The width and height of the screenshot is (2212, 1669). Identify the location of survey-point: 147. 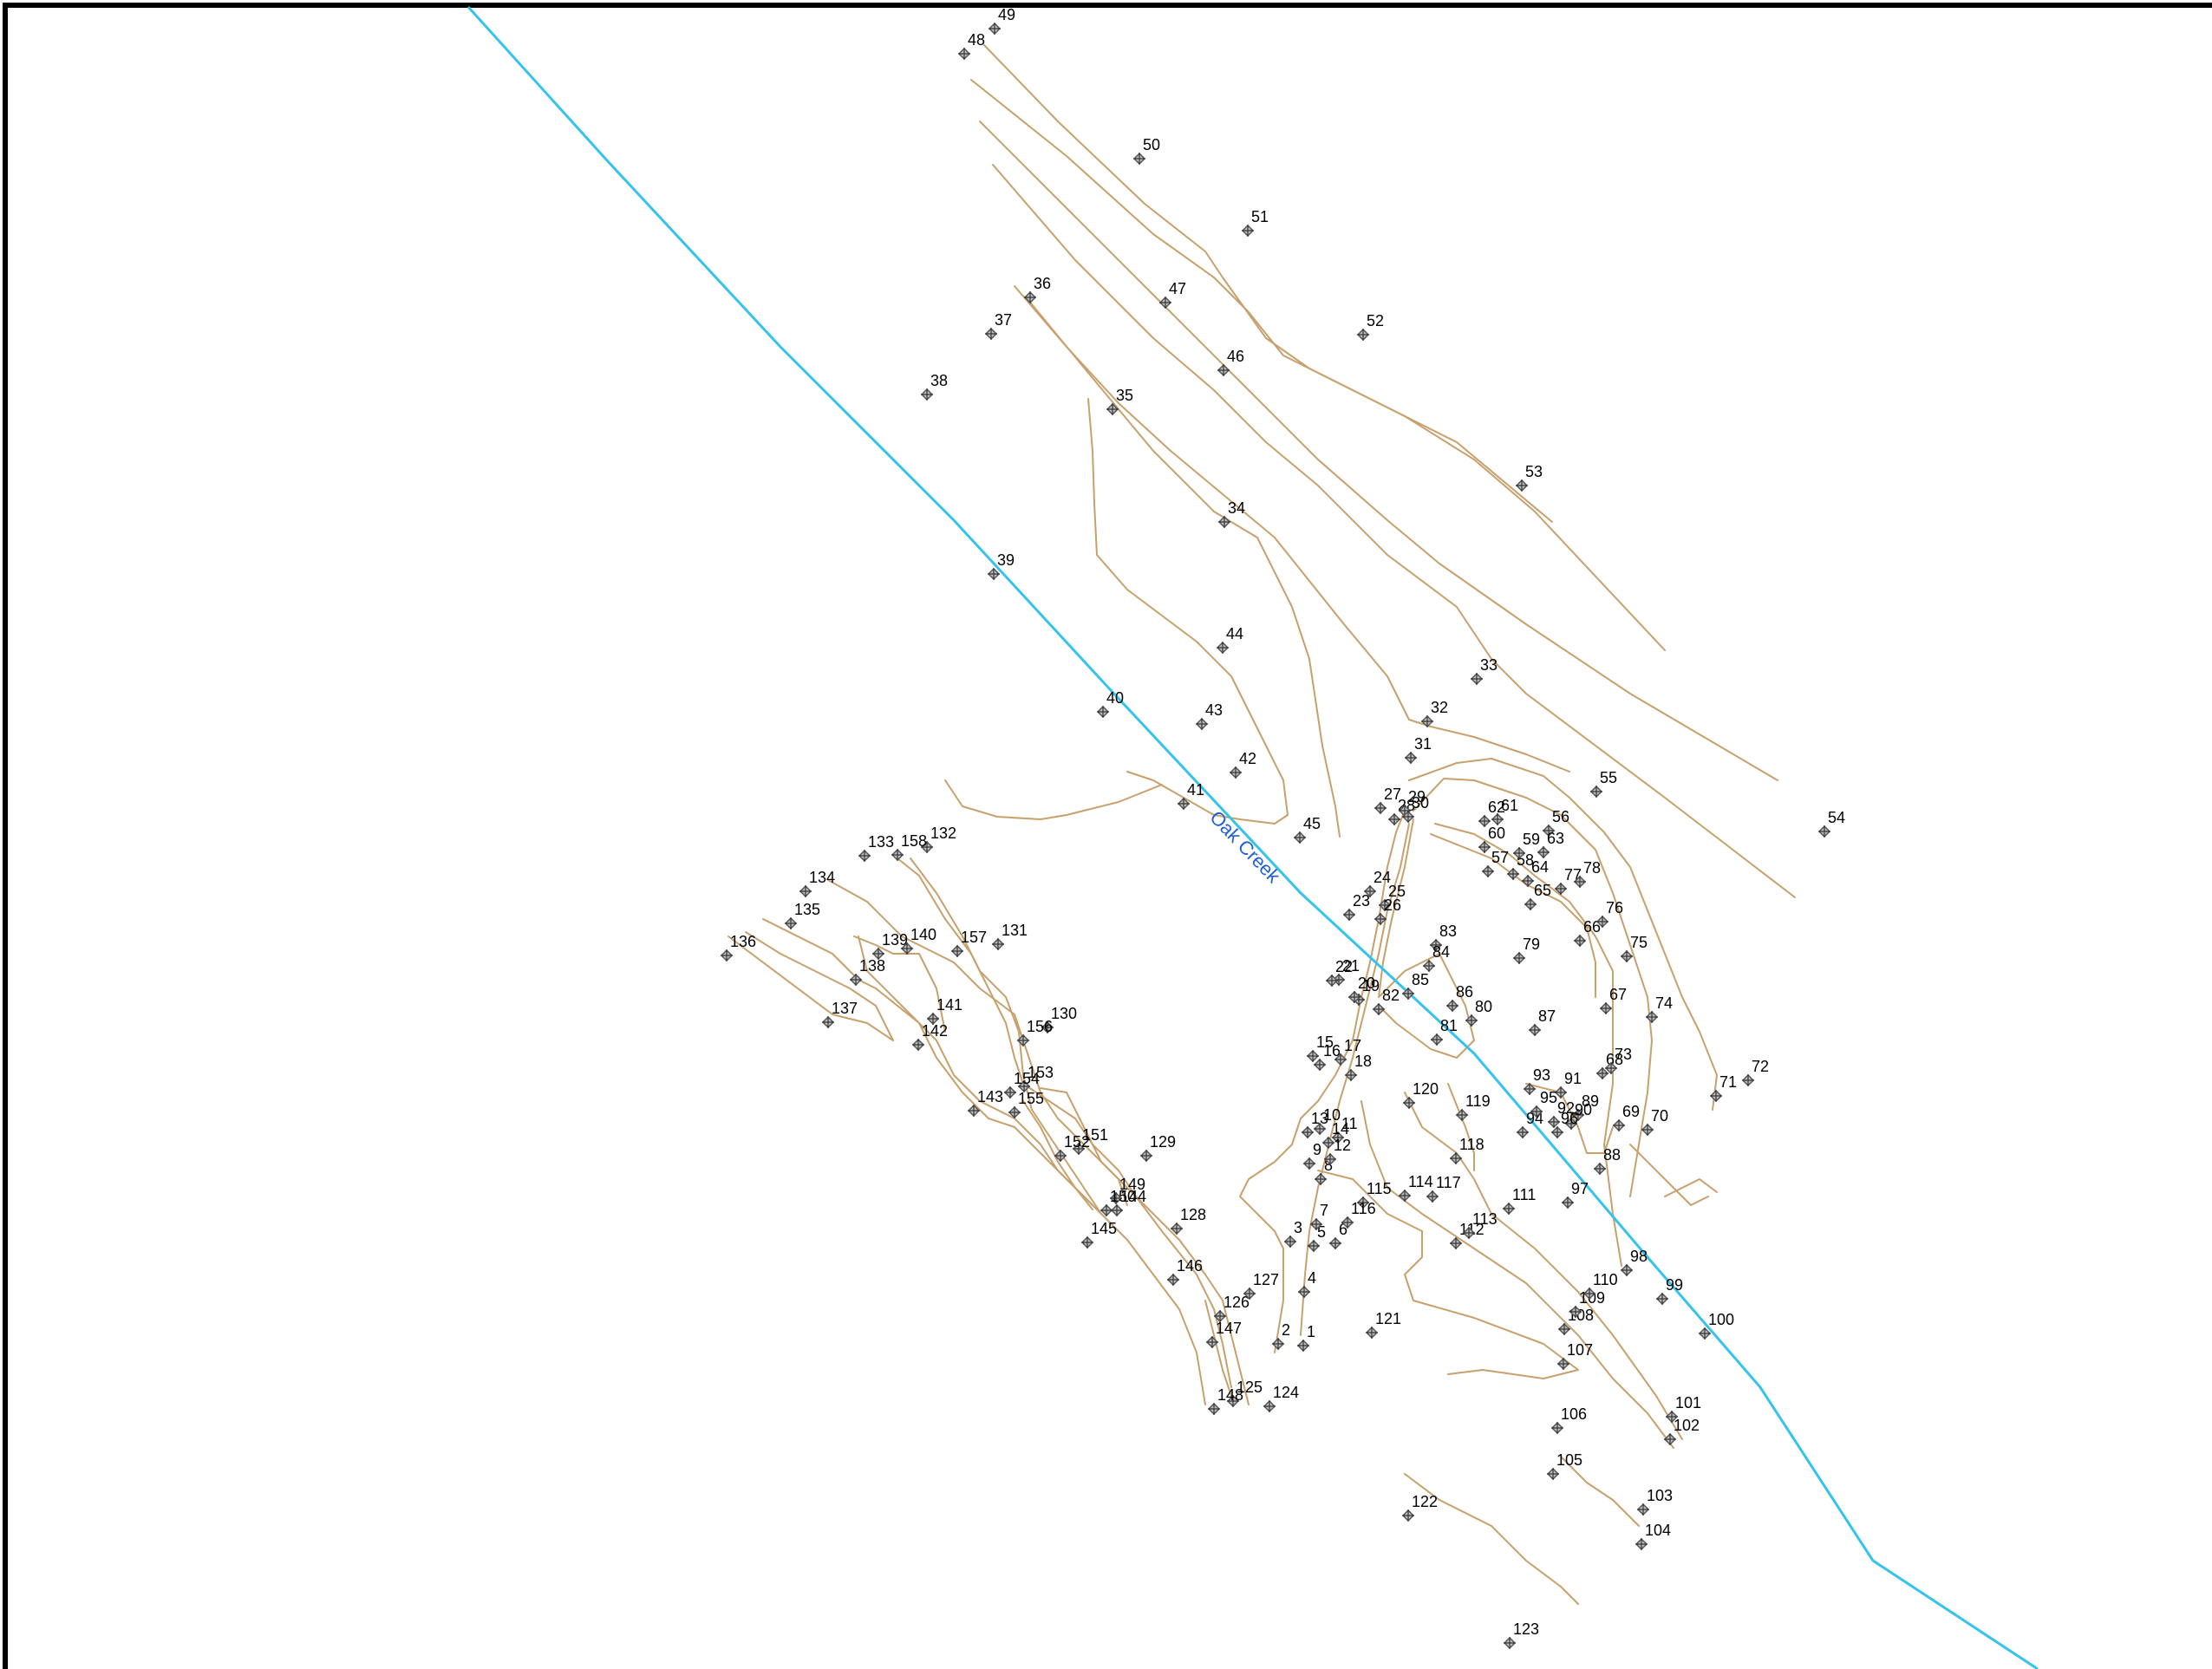
(1223, 1334).